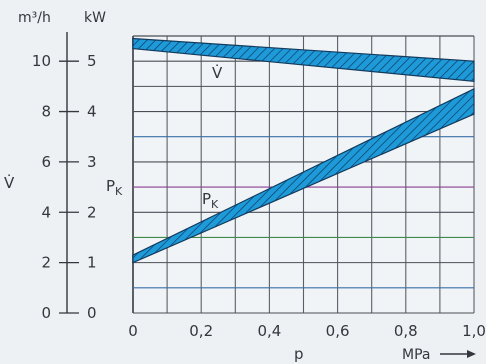 This screenshot has height=364, width=486. Describe the element at coordinates (110, 186) in the screenshot. I see `y-right-title-main: P` at that location.